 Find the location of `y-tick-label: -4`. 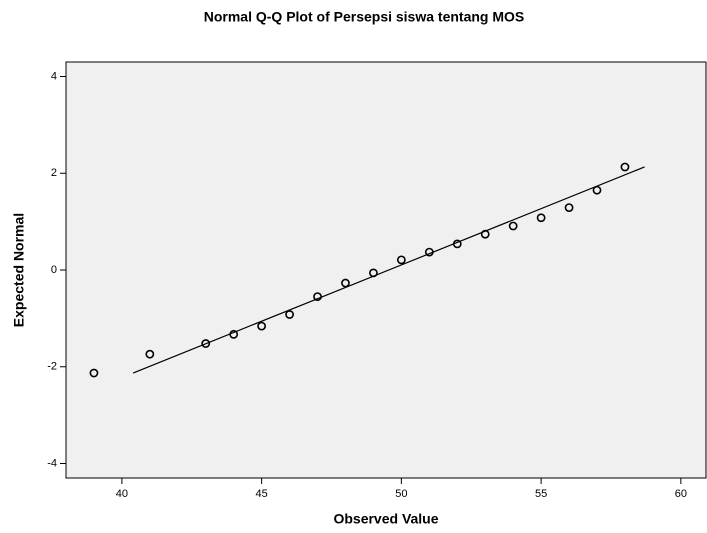

y-tick-label: -4 is located at coordinates (52, 463).